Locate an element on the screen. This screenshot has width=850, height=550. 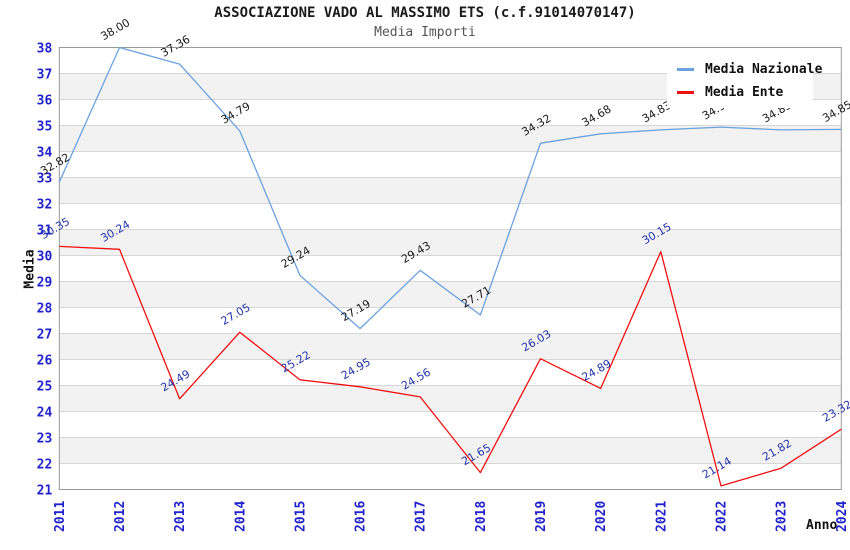
y-tick-label: 27 is located at coordinates (45, 335).